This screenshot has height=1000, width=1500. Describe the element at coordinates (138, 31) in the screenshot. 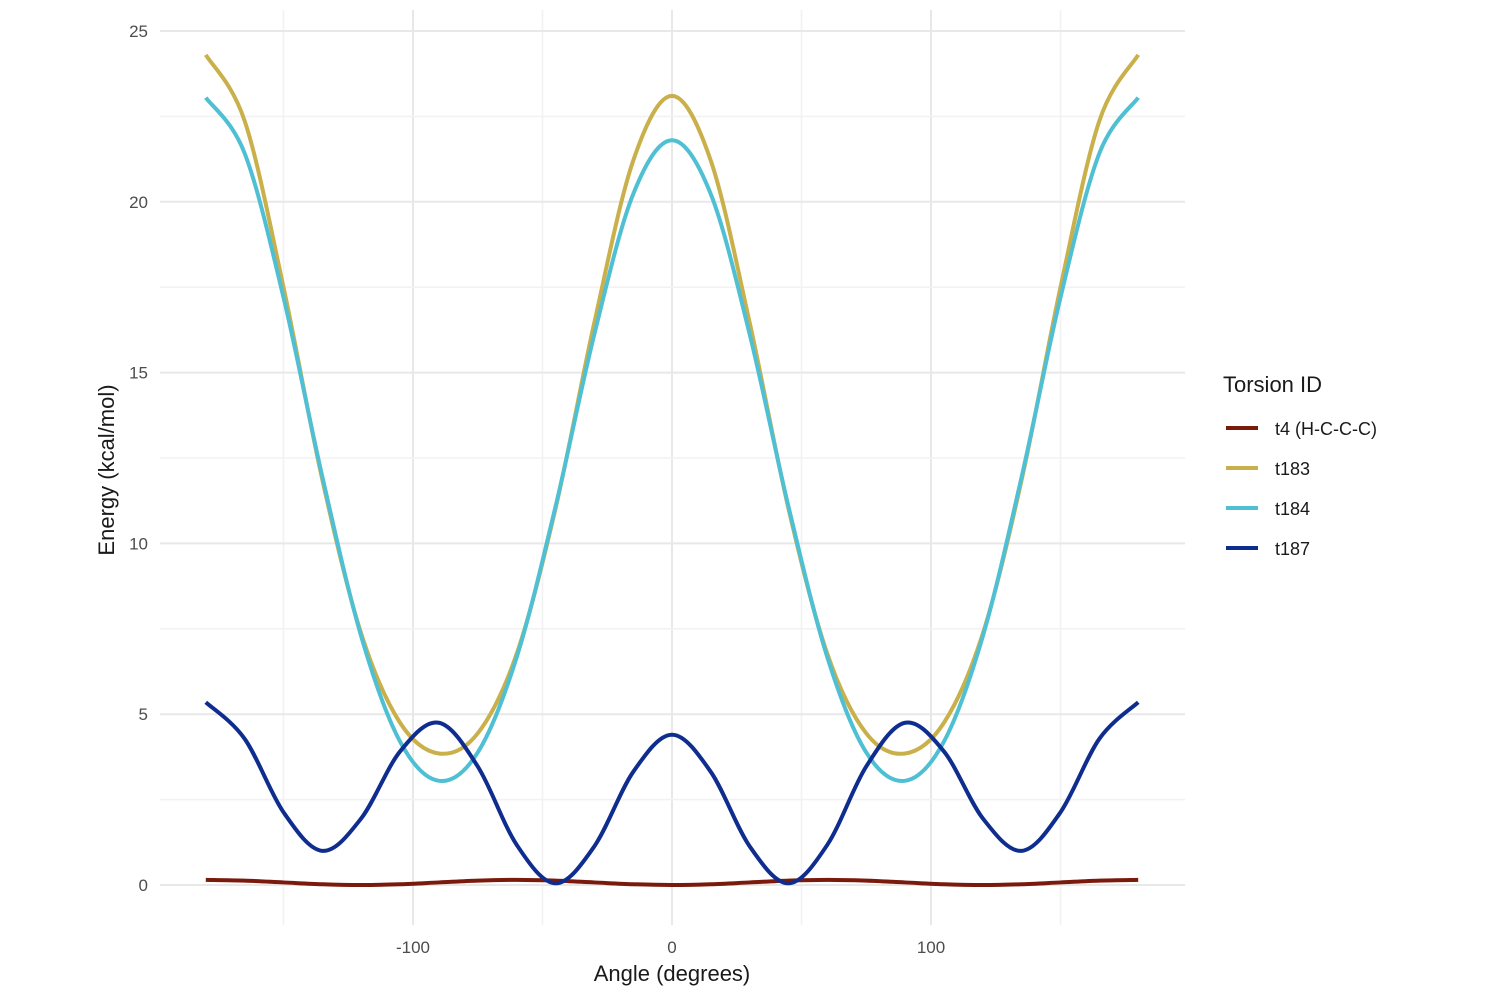

I see `y-tick-label: 25` at that location.